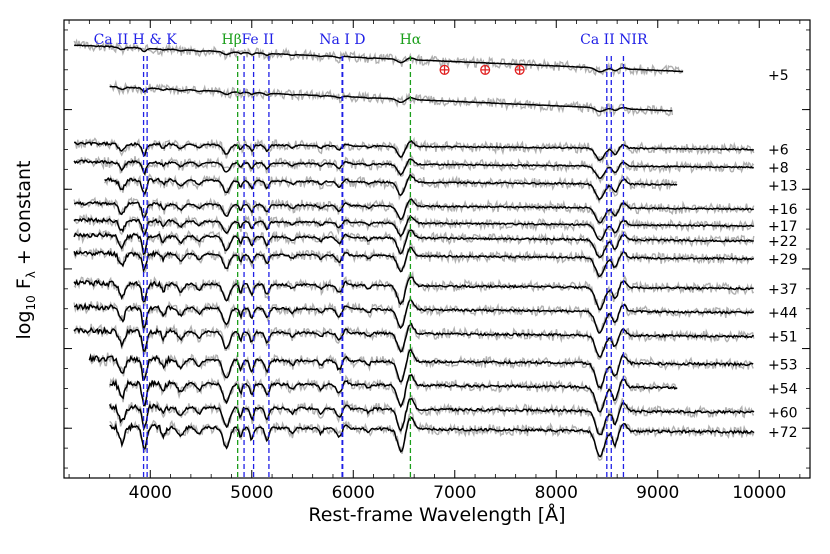  What do you see at coordinates (778, 76) in the screenshot?
I see `epoch-label-+5: +5` at bounding box center [778, 76].